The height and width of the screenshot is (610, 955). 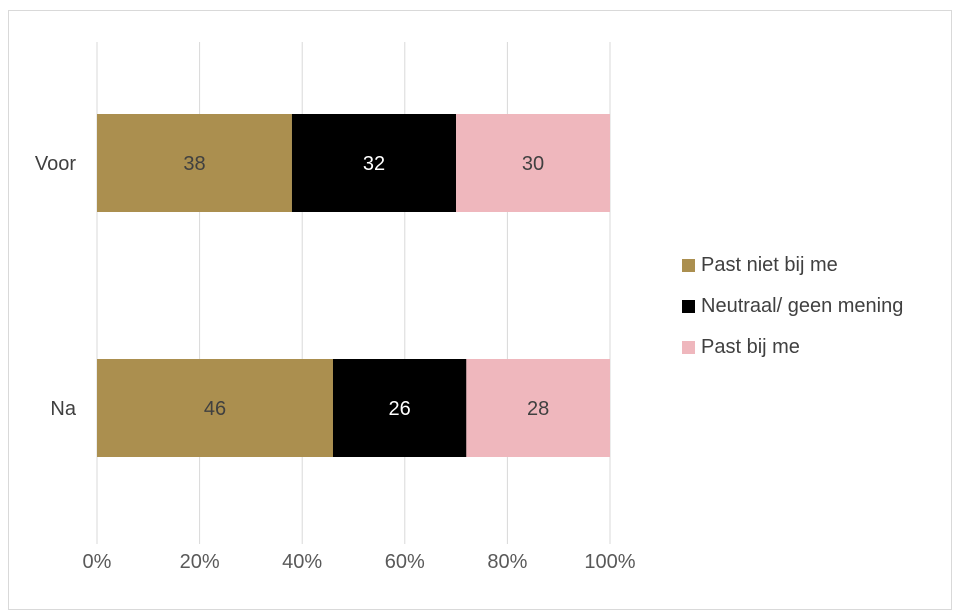 I want to click on data-label: 28, so click(x=538, y=409).